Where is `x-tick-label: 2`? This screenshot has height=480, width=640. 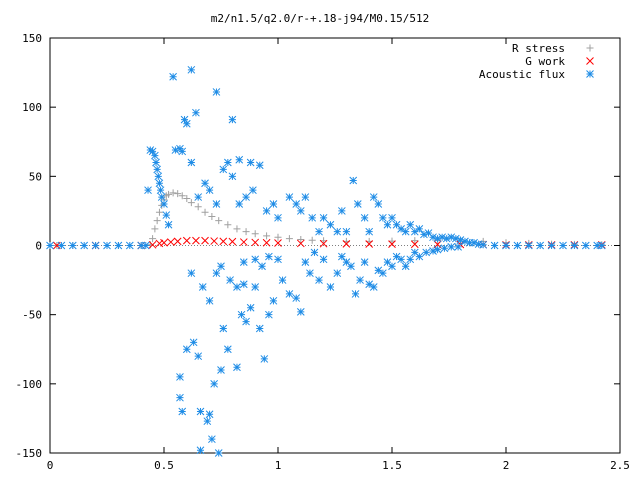
x-tick-label: 2 is located at coordinates (506, 465).